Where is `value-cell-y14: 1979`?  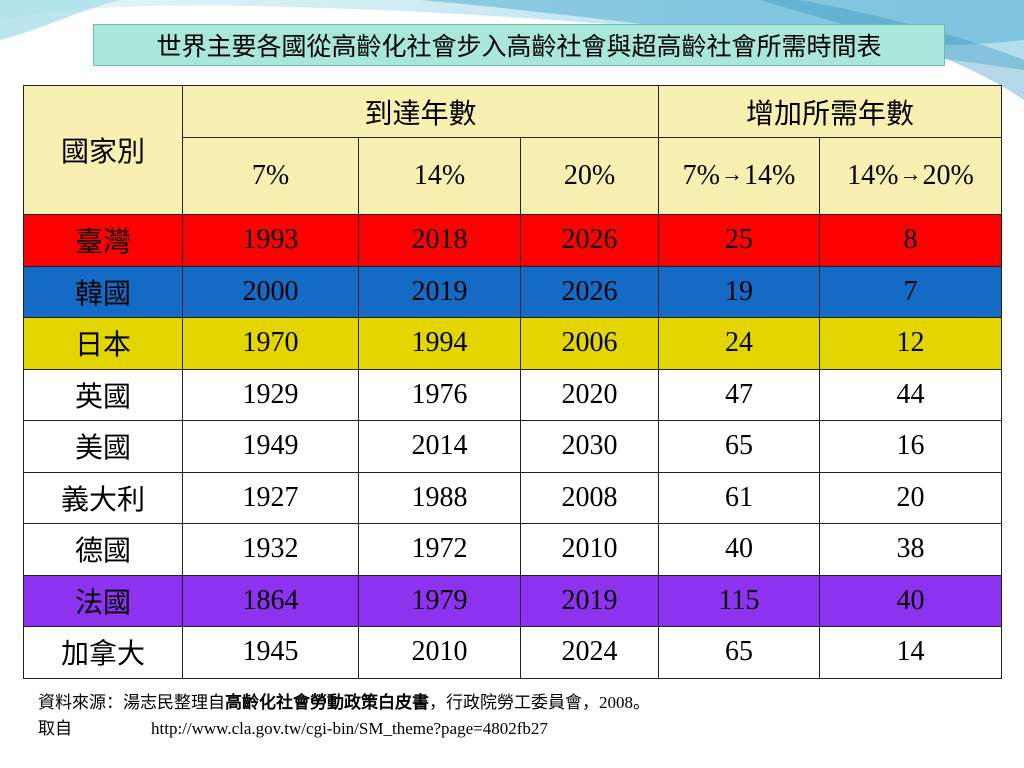 value-cell-y14: 1979 is located at coordinates (439, 600).